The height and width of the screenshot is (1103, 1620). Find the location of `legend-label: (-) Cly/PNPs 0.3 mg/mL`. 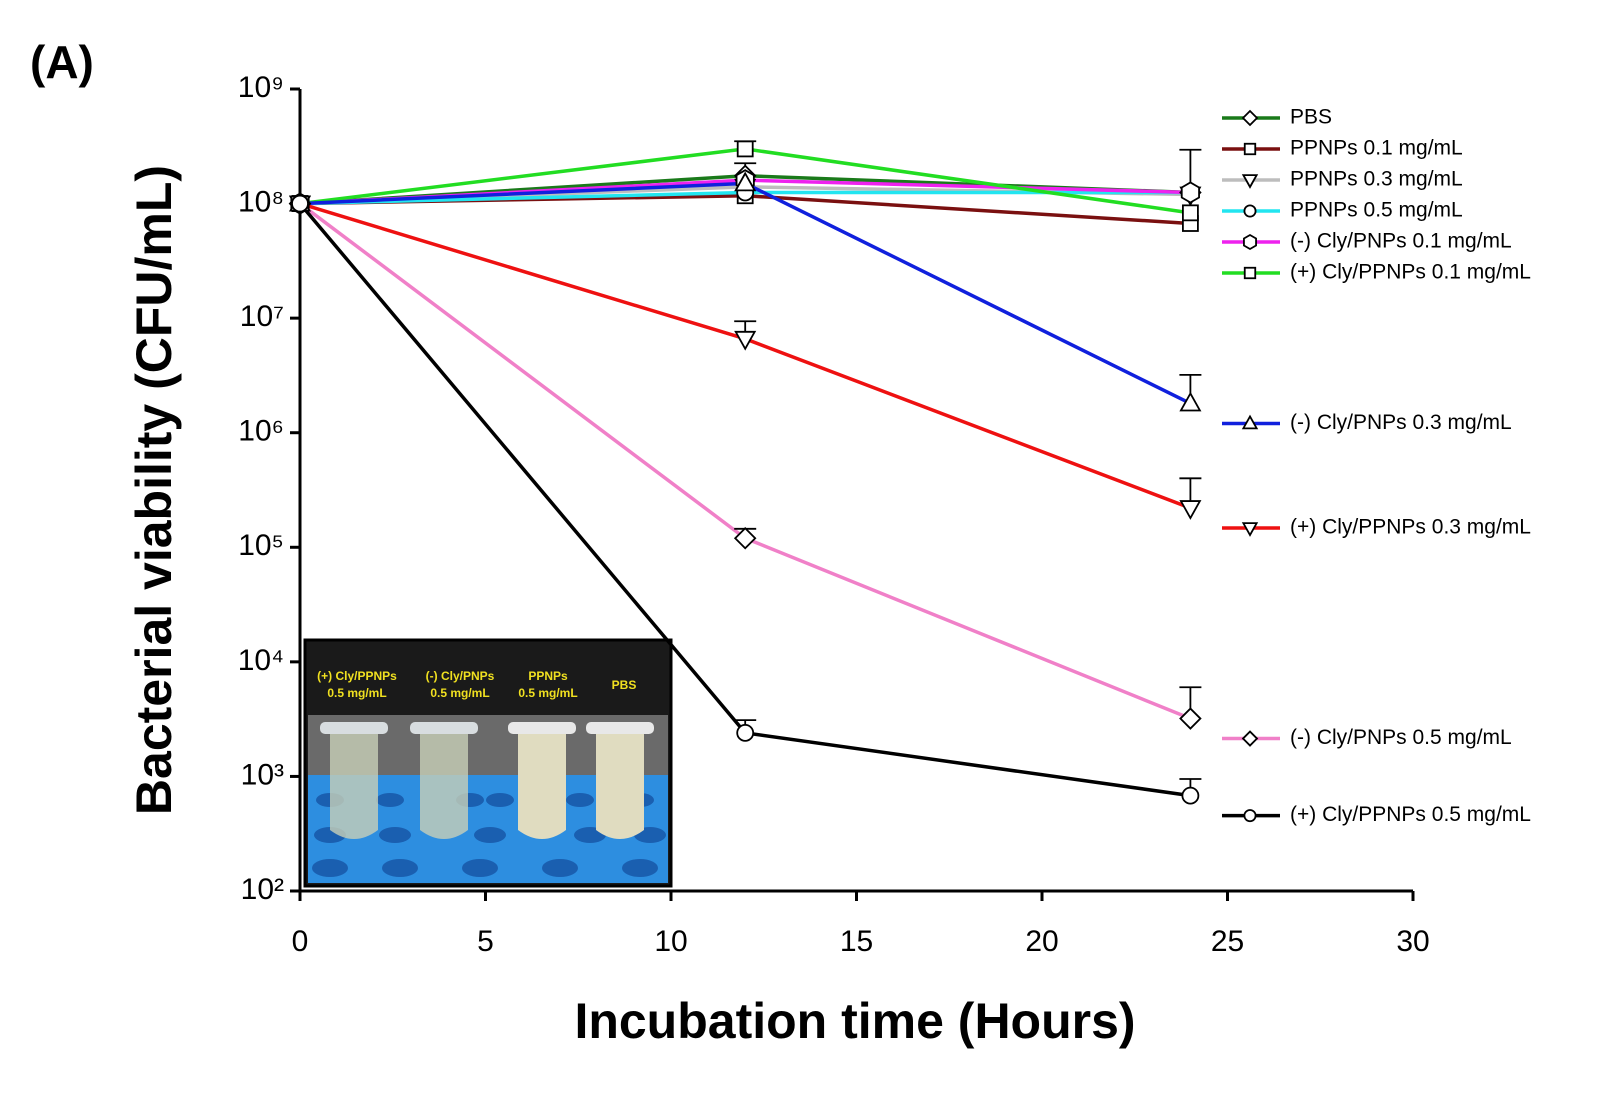

legend-label: (-) Cly/PNPs 0.3 mg/mL is located at coordinates (1401, 422).